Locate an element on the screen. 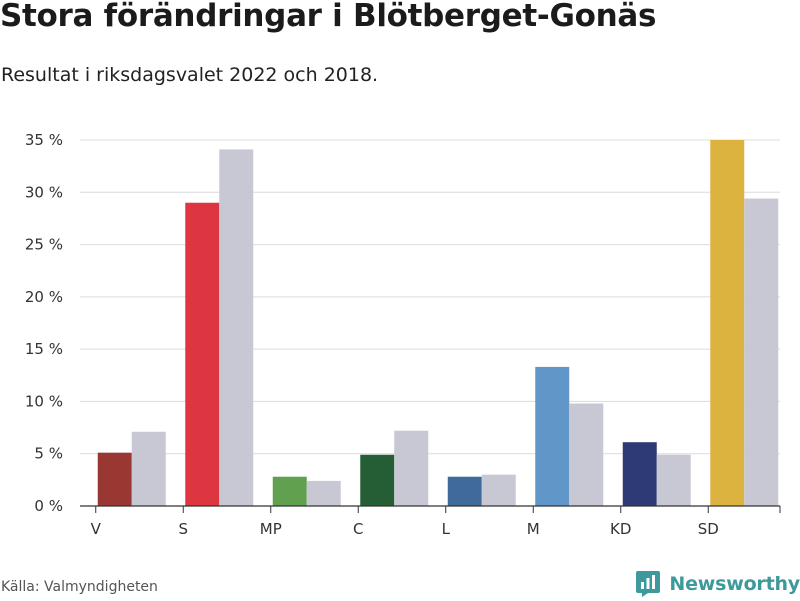  bar-2022-C: C 2022: 4.9 % is located at coordinates (377, 480).